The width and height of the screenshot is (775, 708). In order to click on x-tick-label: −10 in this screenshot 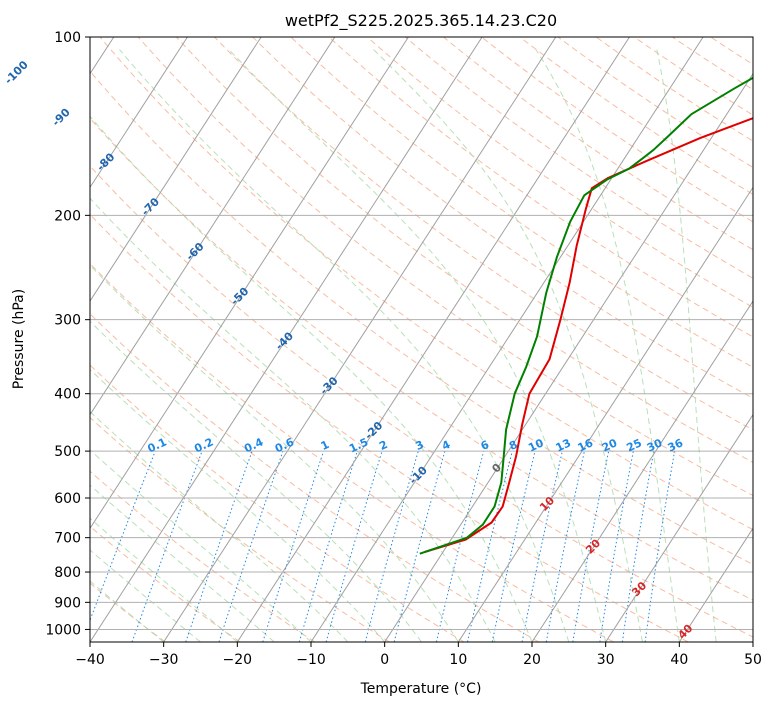, I will do `click(311, 660)`.